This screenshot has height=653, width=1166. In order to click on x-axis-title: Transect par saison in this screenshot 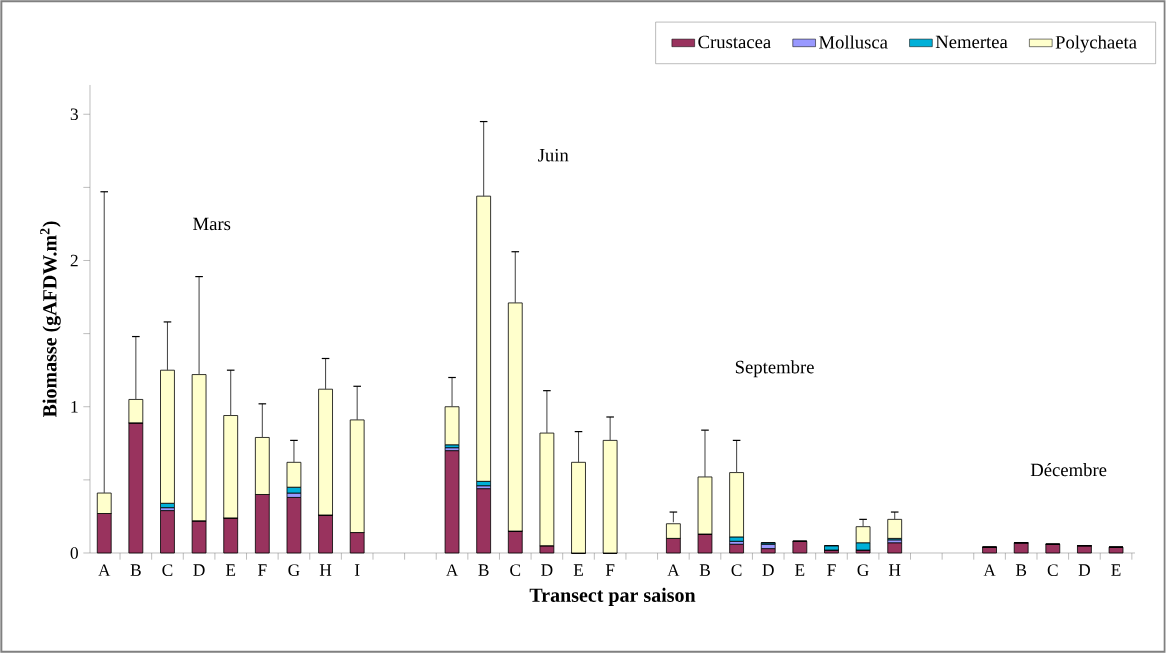, I will do `click(612, 596)`.